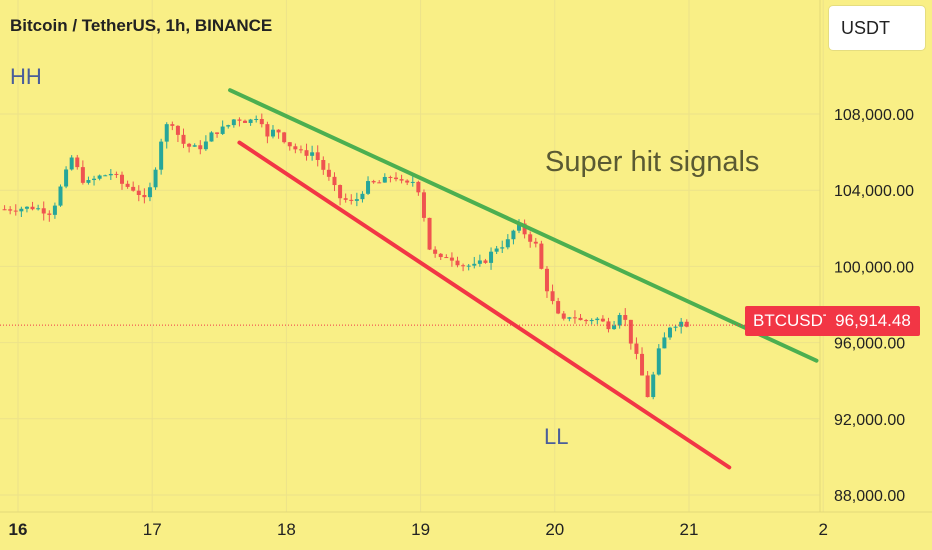  I want to click on ll-label: LL, so click(556, 436).